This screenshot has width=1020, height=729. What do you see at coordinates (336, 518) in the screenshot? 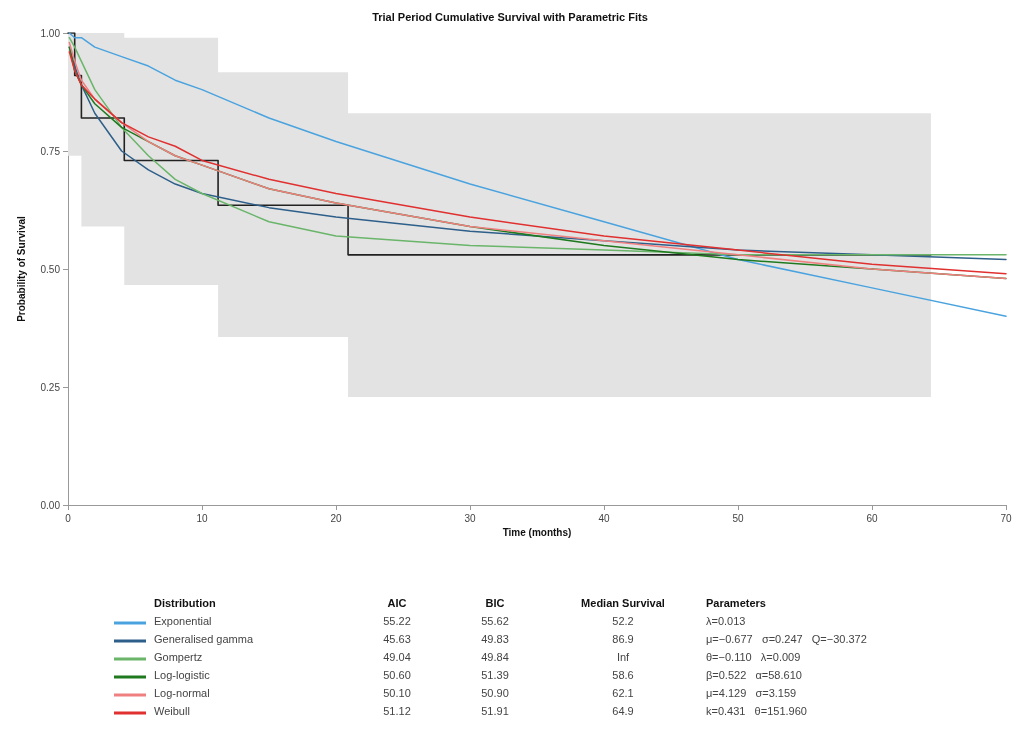
I see `x-tick-label: 20` at bounding box center [336, 518].